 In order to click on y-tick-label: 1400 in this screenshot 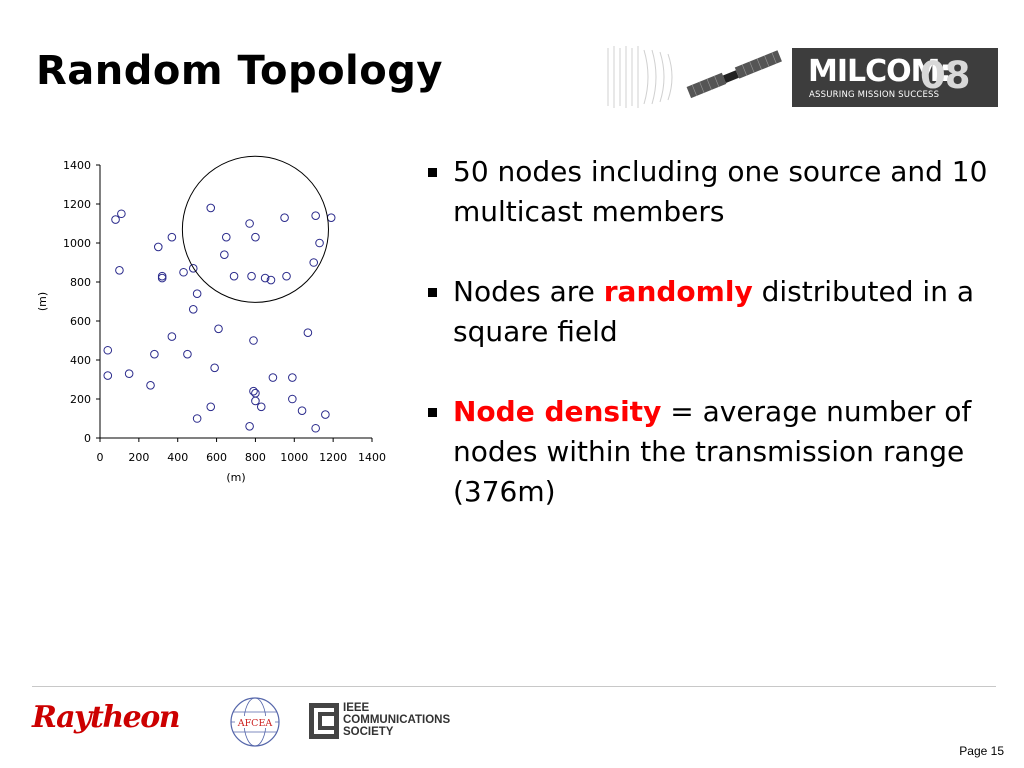, I will do `click(77, 165)`.